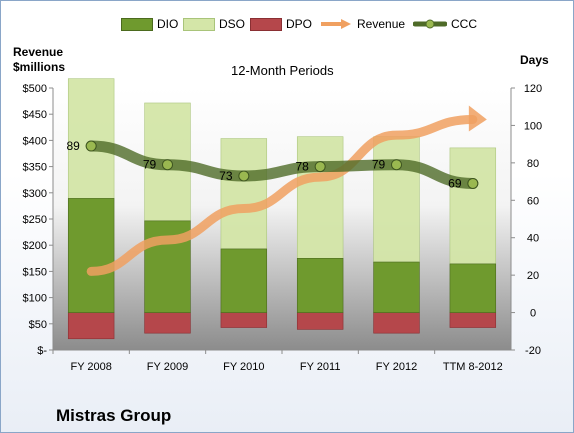 The image size is (574, 433). I want to click on x-tick-label: FY 2009, so click(167, 367).